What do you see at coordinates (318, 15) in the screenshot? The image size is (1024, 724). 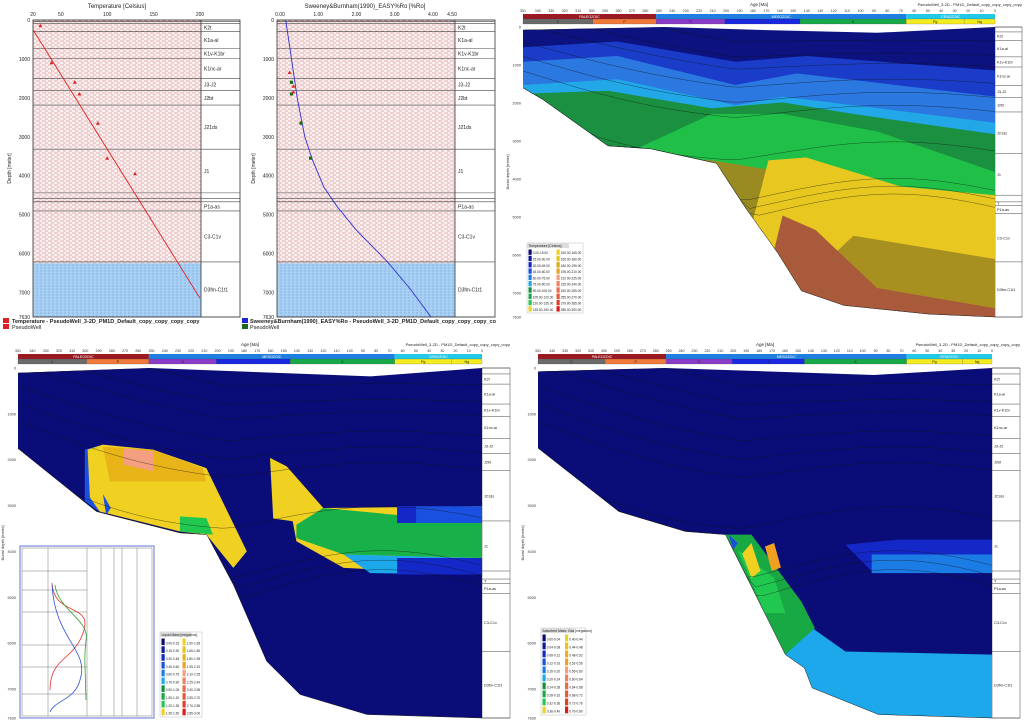 I see `x-tick-label: 1.00` at bounding box center [318, 15].